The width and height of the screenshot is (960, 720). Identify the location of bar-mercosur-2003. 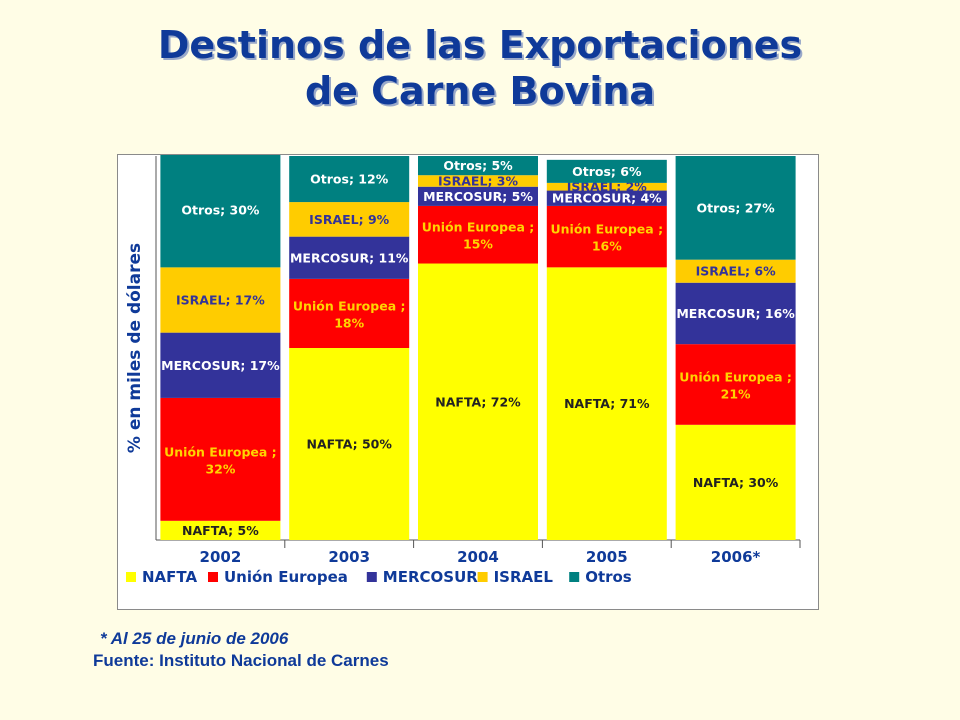
(349, 257).